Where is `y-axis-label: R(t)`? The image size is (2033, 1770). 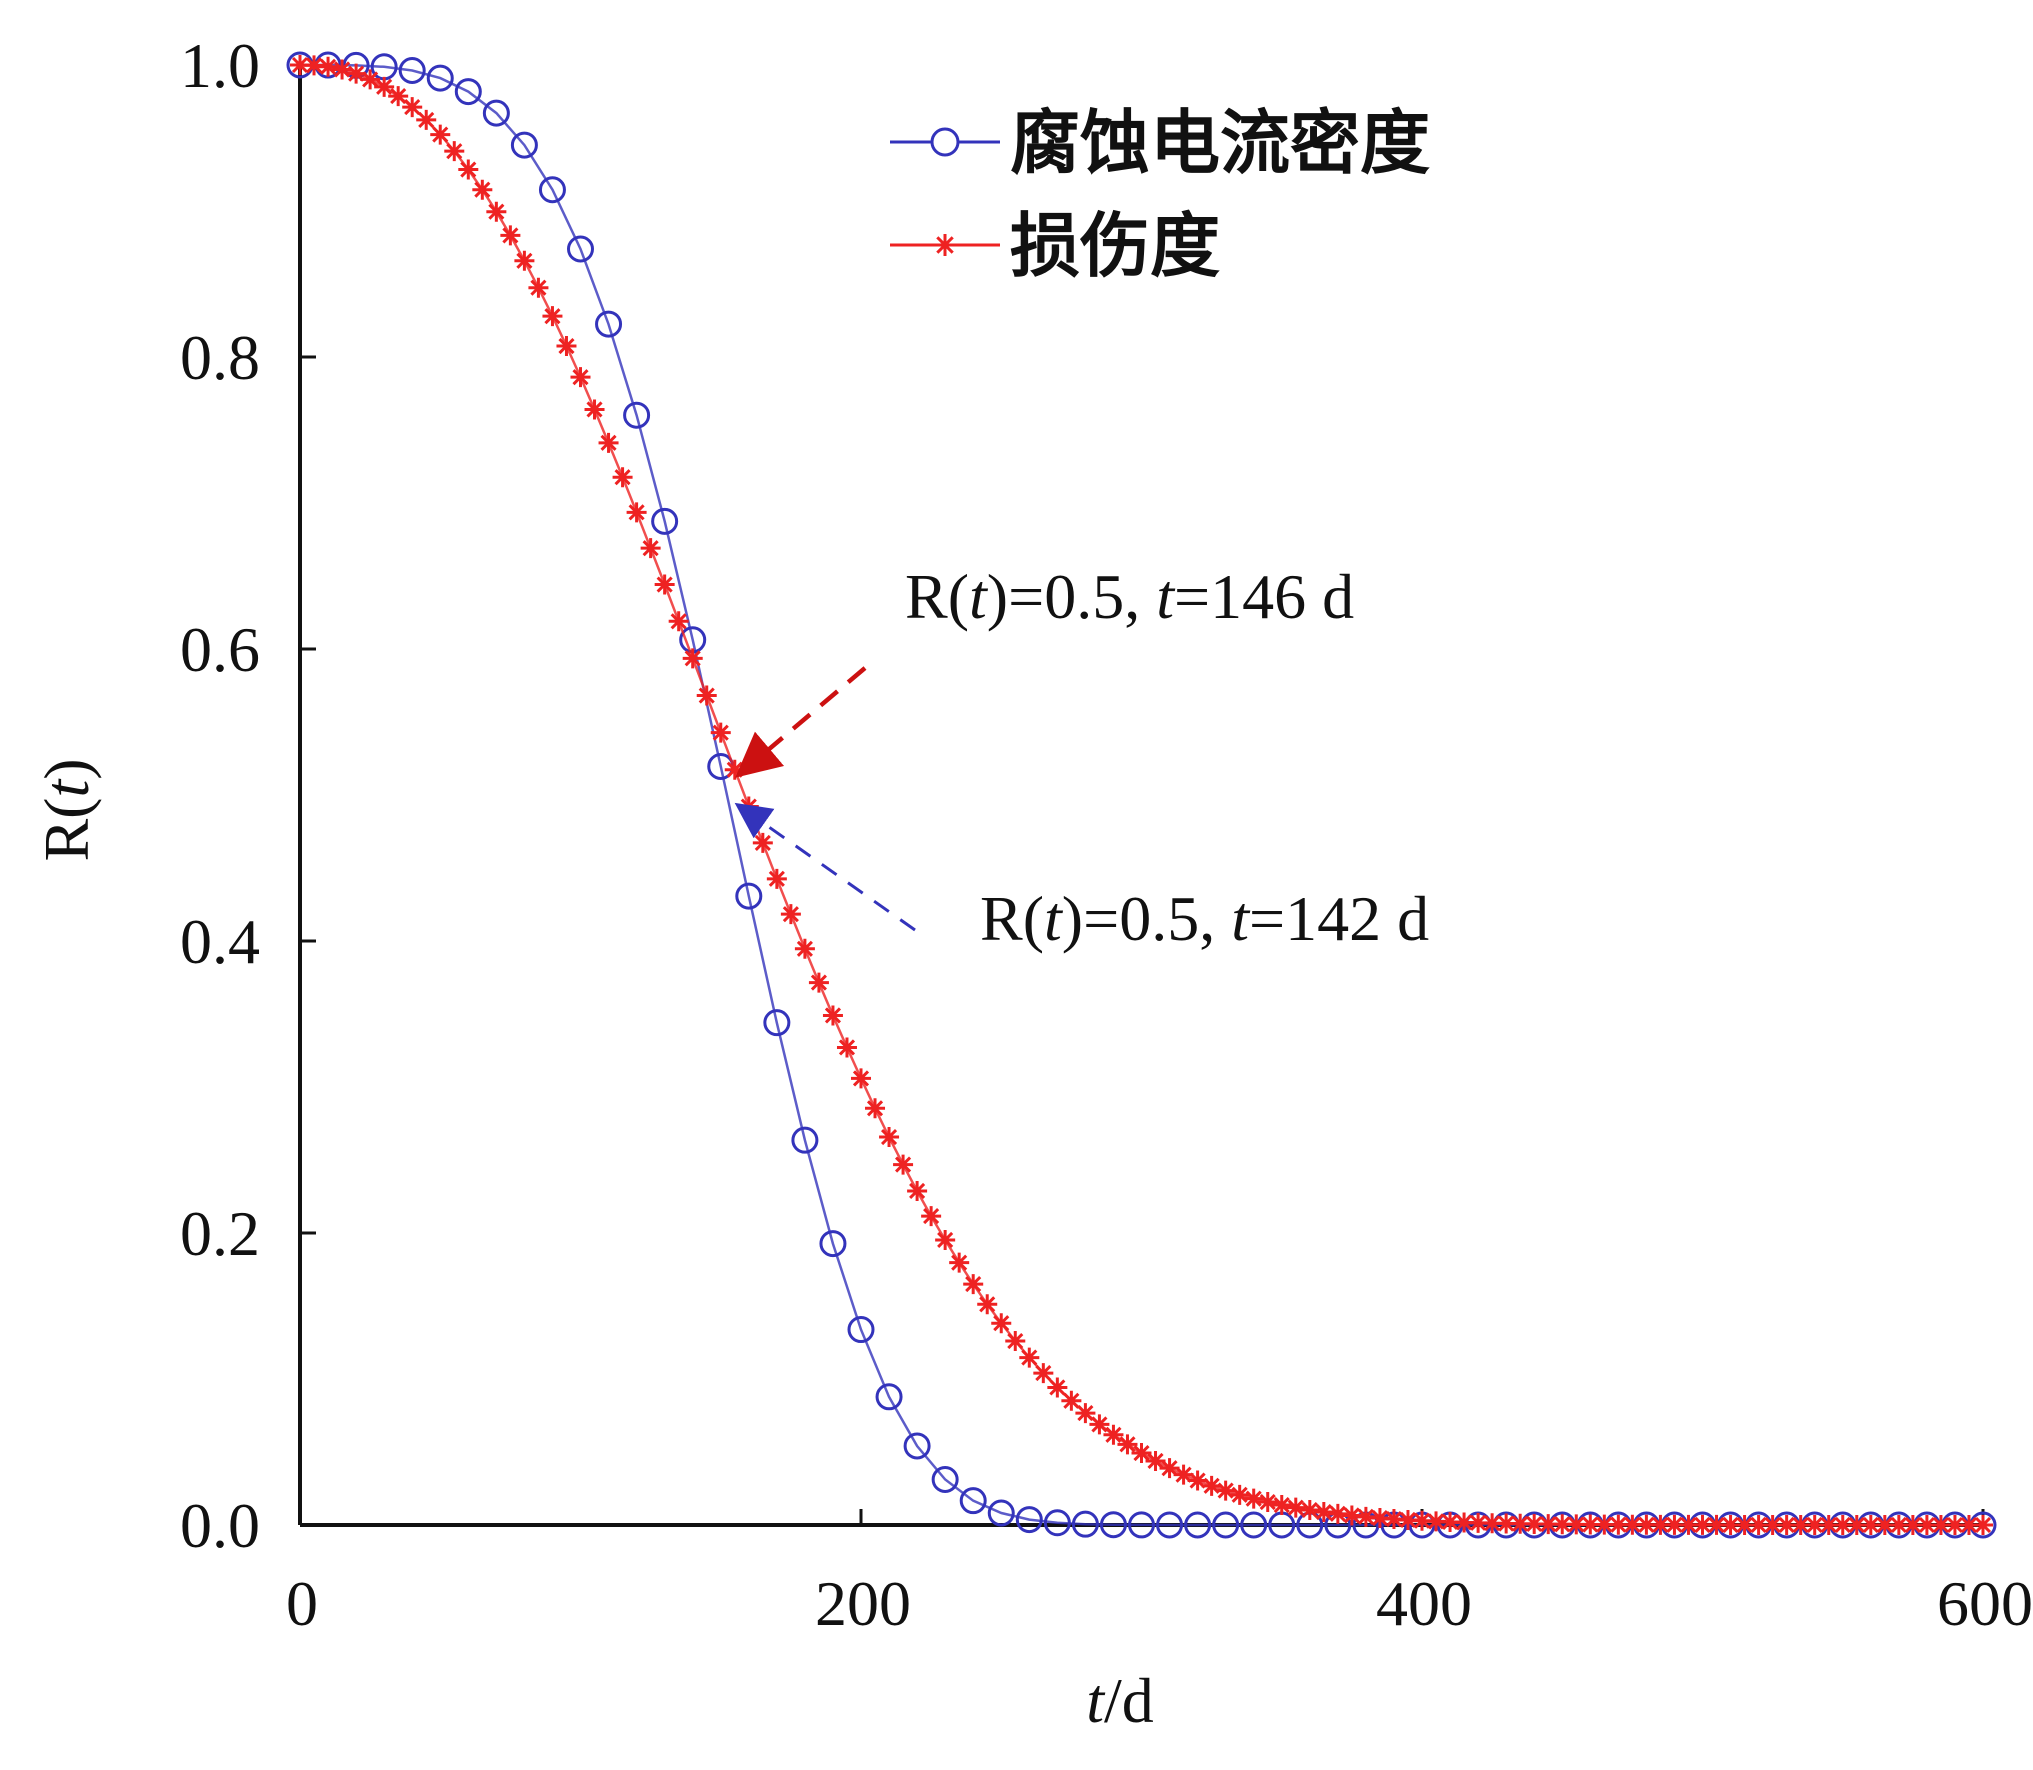 y-axis-label: R(t) is located at coordinates (66, 809).